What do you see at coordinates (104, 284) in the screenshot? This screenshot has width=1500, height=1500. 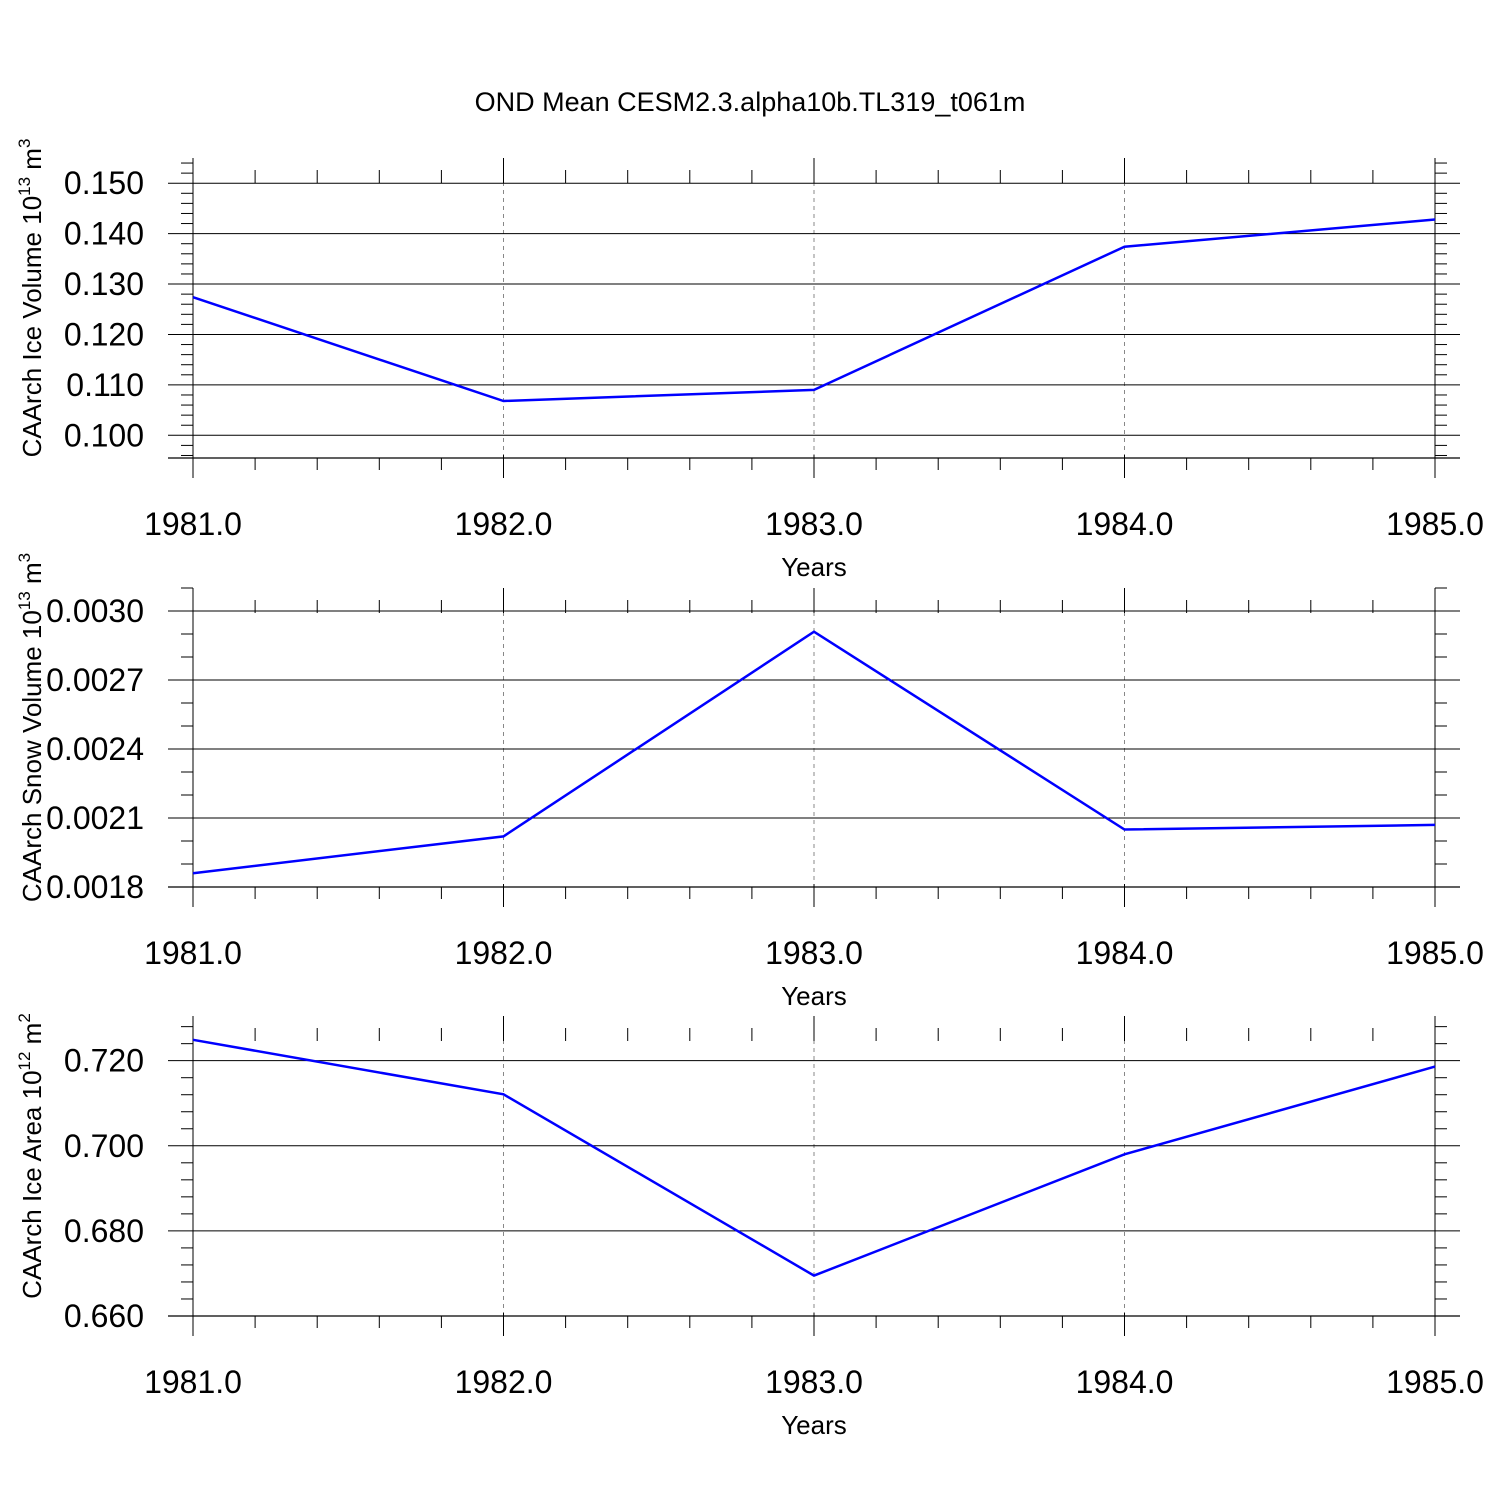 I see `ice-volume-y-tick-label: 0.130` at bounding box center [104, 284].